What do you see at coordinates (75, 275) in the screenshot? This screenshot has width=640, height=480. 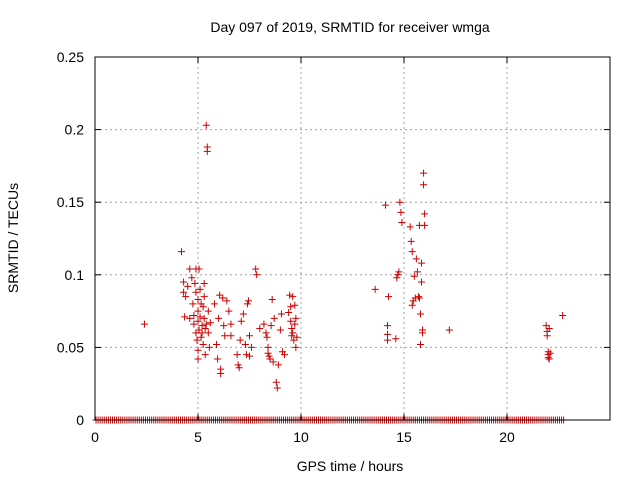 I see `y-tick-label: 0.1` at bounding box center [75, 275].